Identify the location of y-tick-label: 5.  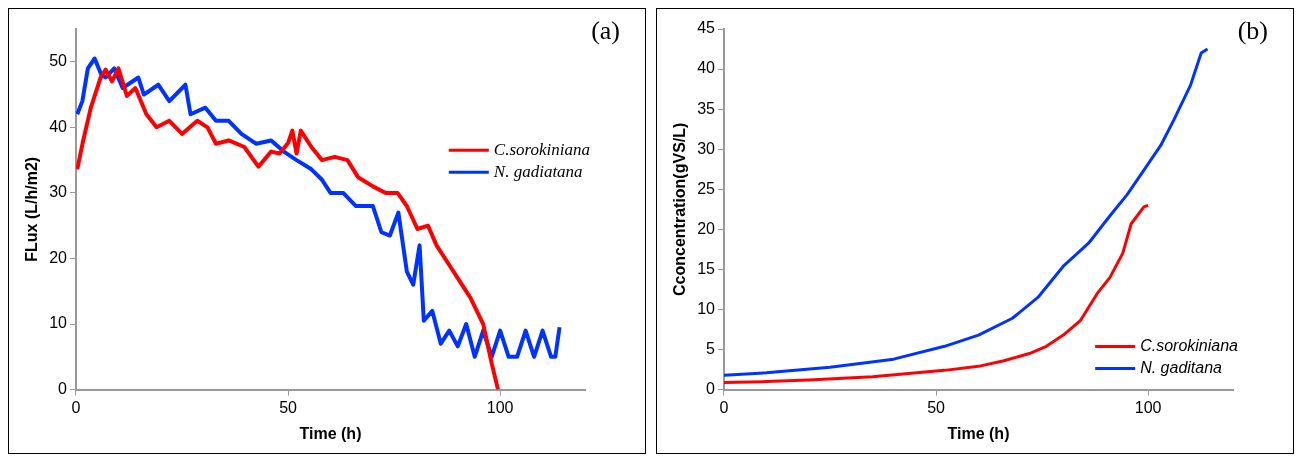
(711, 348).